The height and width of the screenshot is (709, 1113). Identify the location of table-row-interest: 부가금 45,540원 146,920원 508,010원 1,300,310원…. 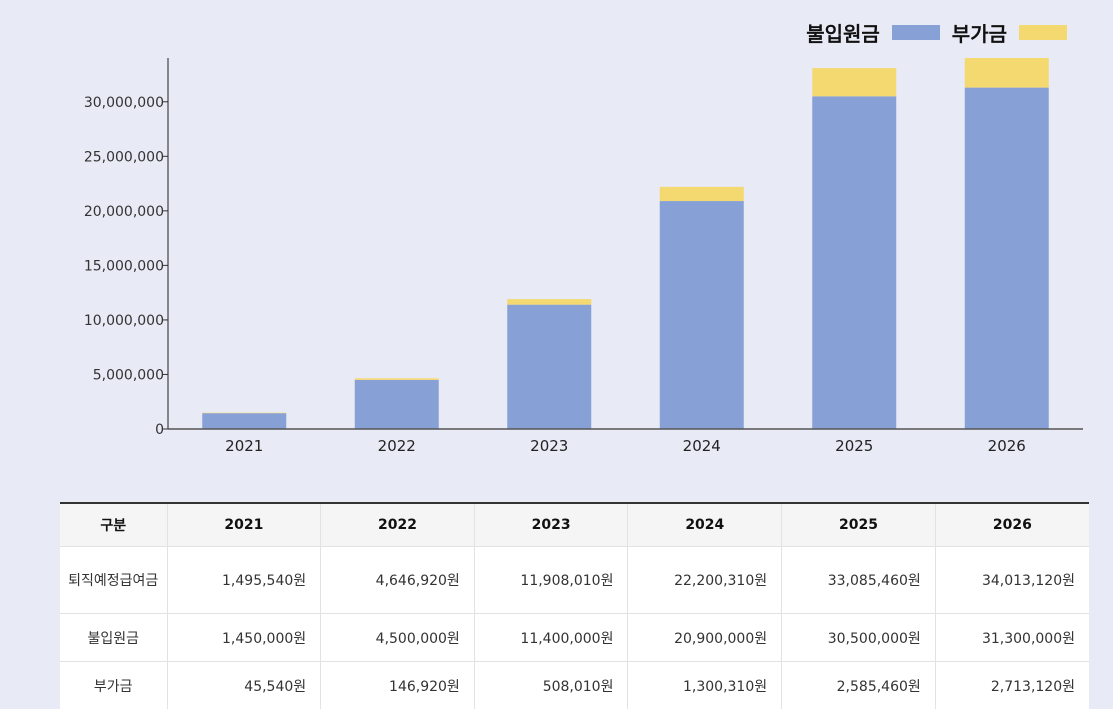
(574, 685).